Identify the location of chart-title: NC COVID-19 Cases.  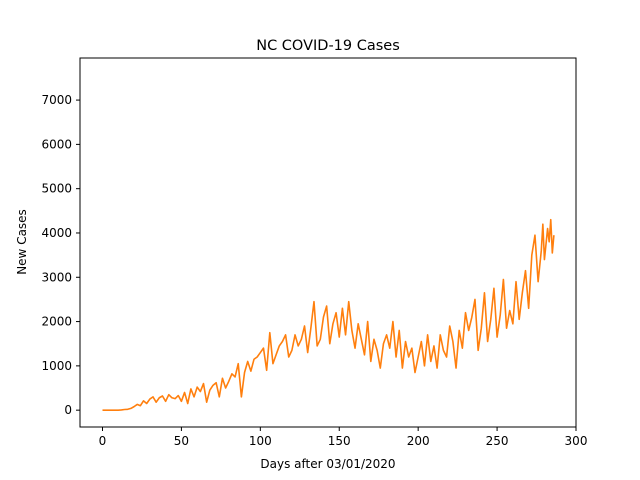
(328, 46).